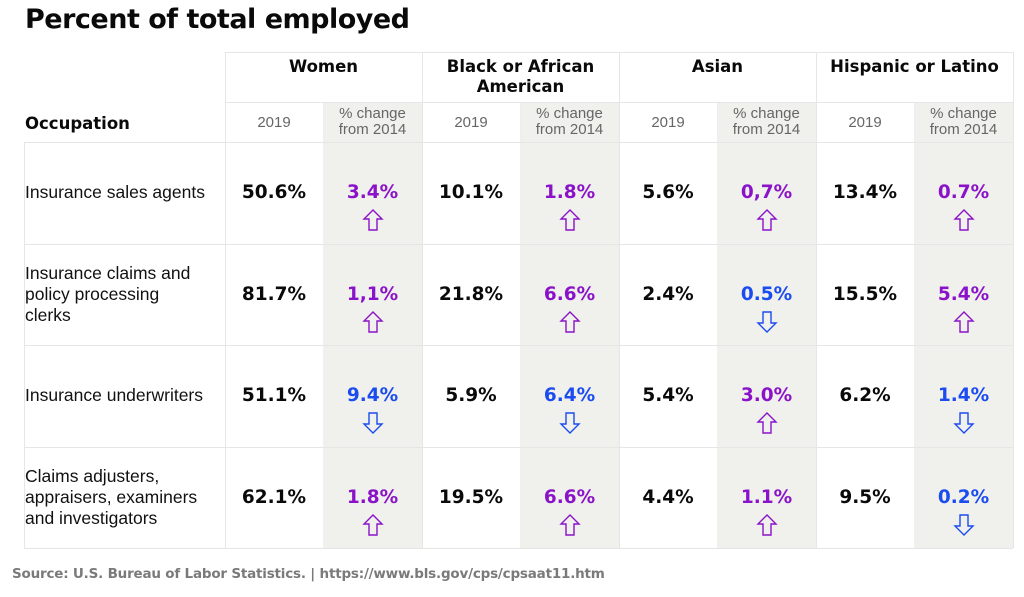  Describe the element at coordinates (372, 294) in the screenshot. I see `percent-change: 1,1%` at that location.